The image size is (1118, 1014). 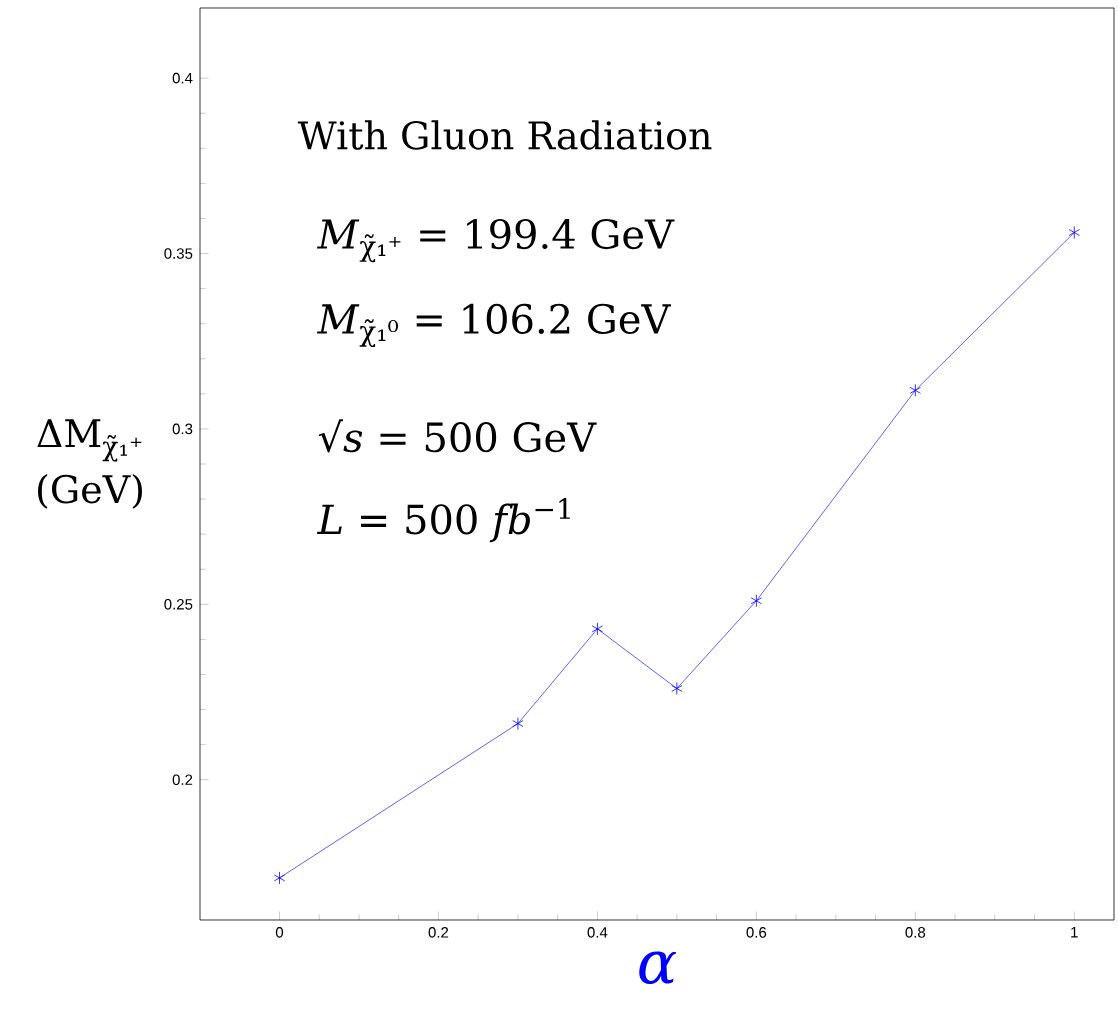 What do you see at coordinates (504, 135) in the screenshot?
I see `annotation: With Gluon Radiation` at bounding box center [504, 135].